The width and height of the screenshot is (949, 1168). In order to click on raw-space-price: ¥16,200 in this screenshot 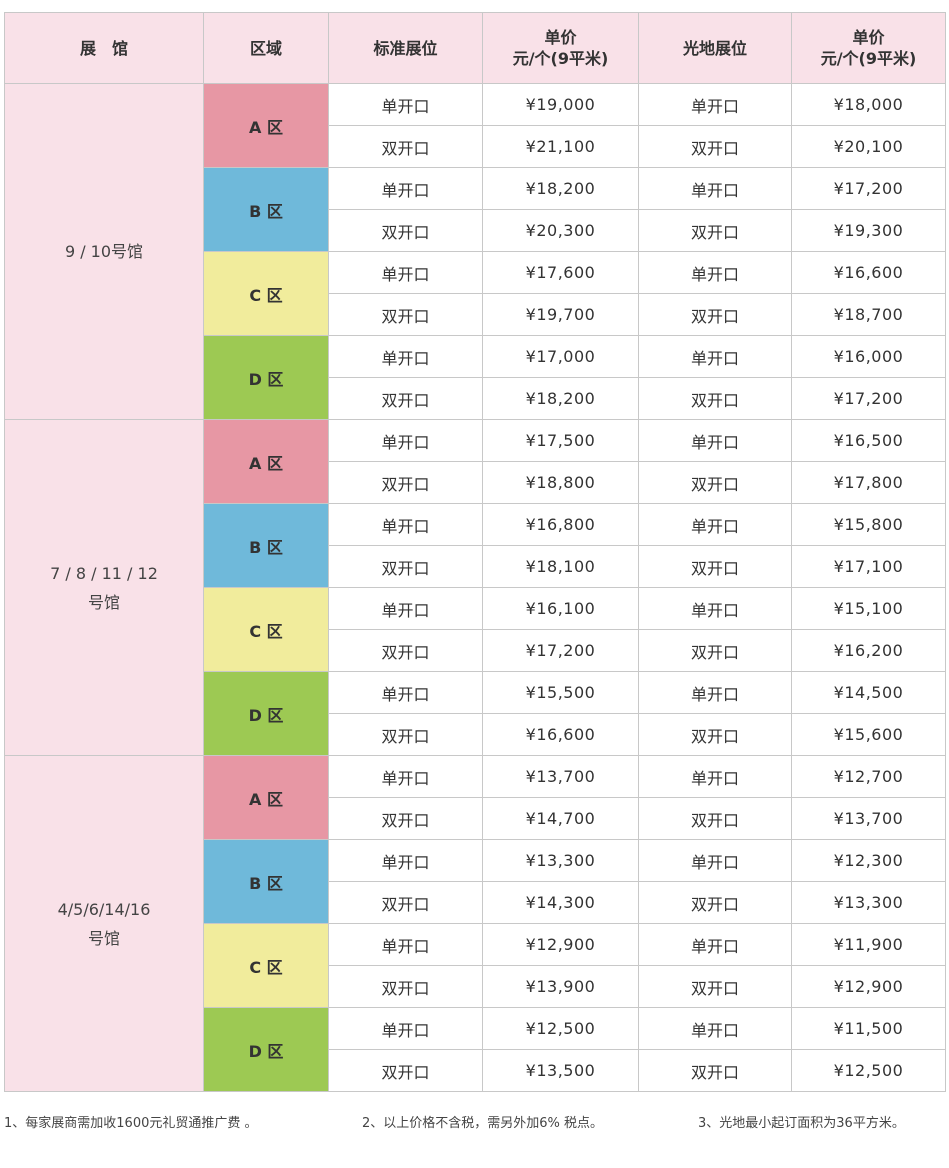, I will do `click(868, 650)`.